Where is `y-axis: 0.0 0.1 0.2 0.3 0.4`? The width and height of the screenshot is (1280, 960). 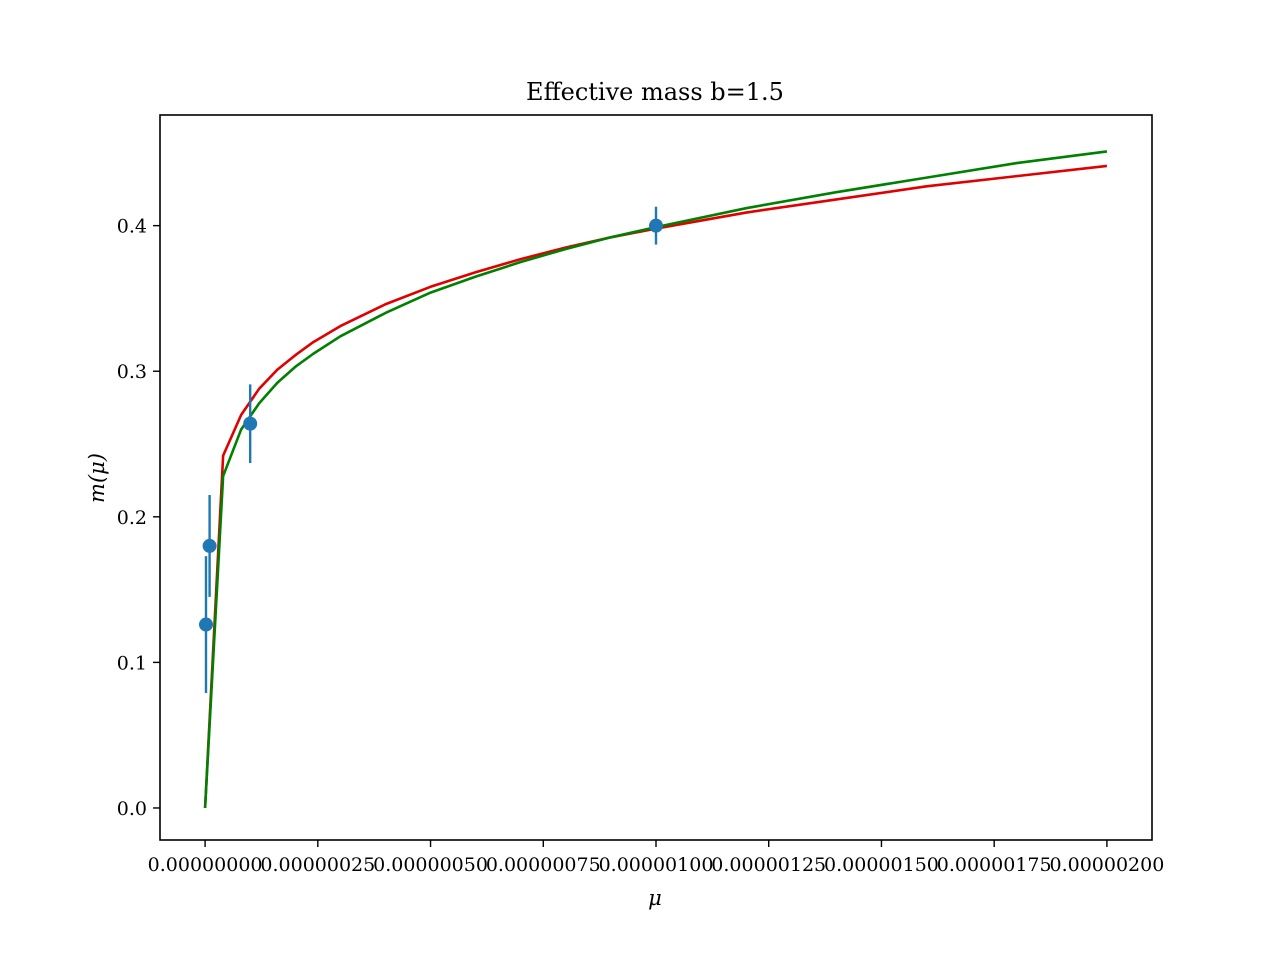
y-axis: 0.0 0.1 0.2 0.3 0.4 is located at coordinates (138, 518).